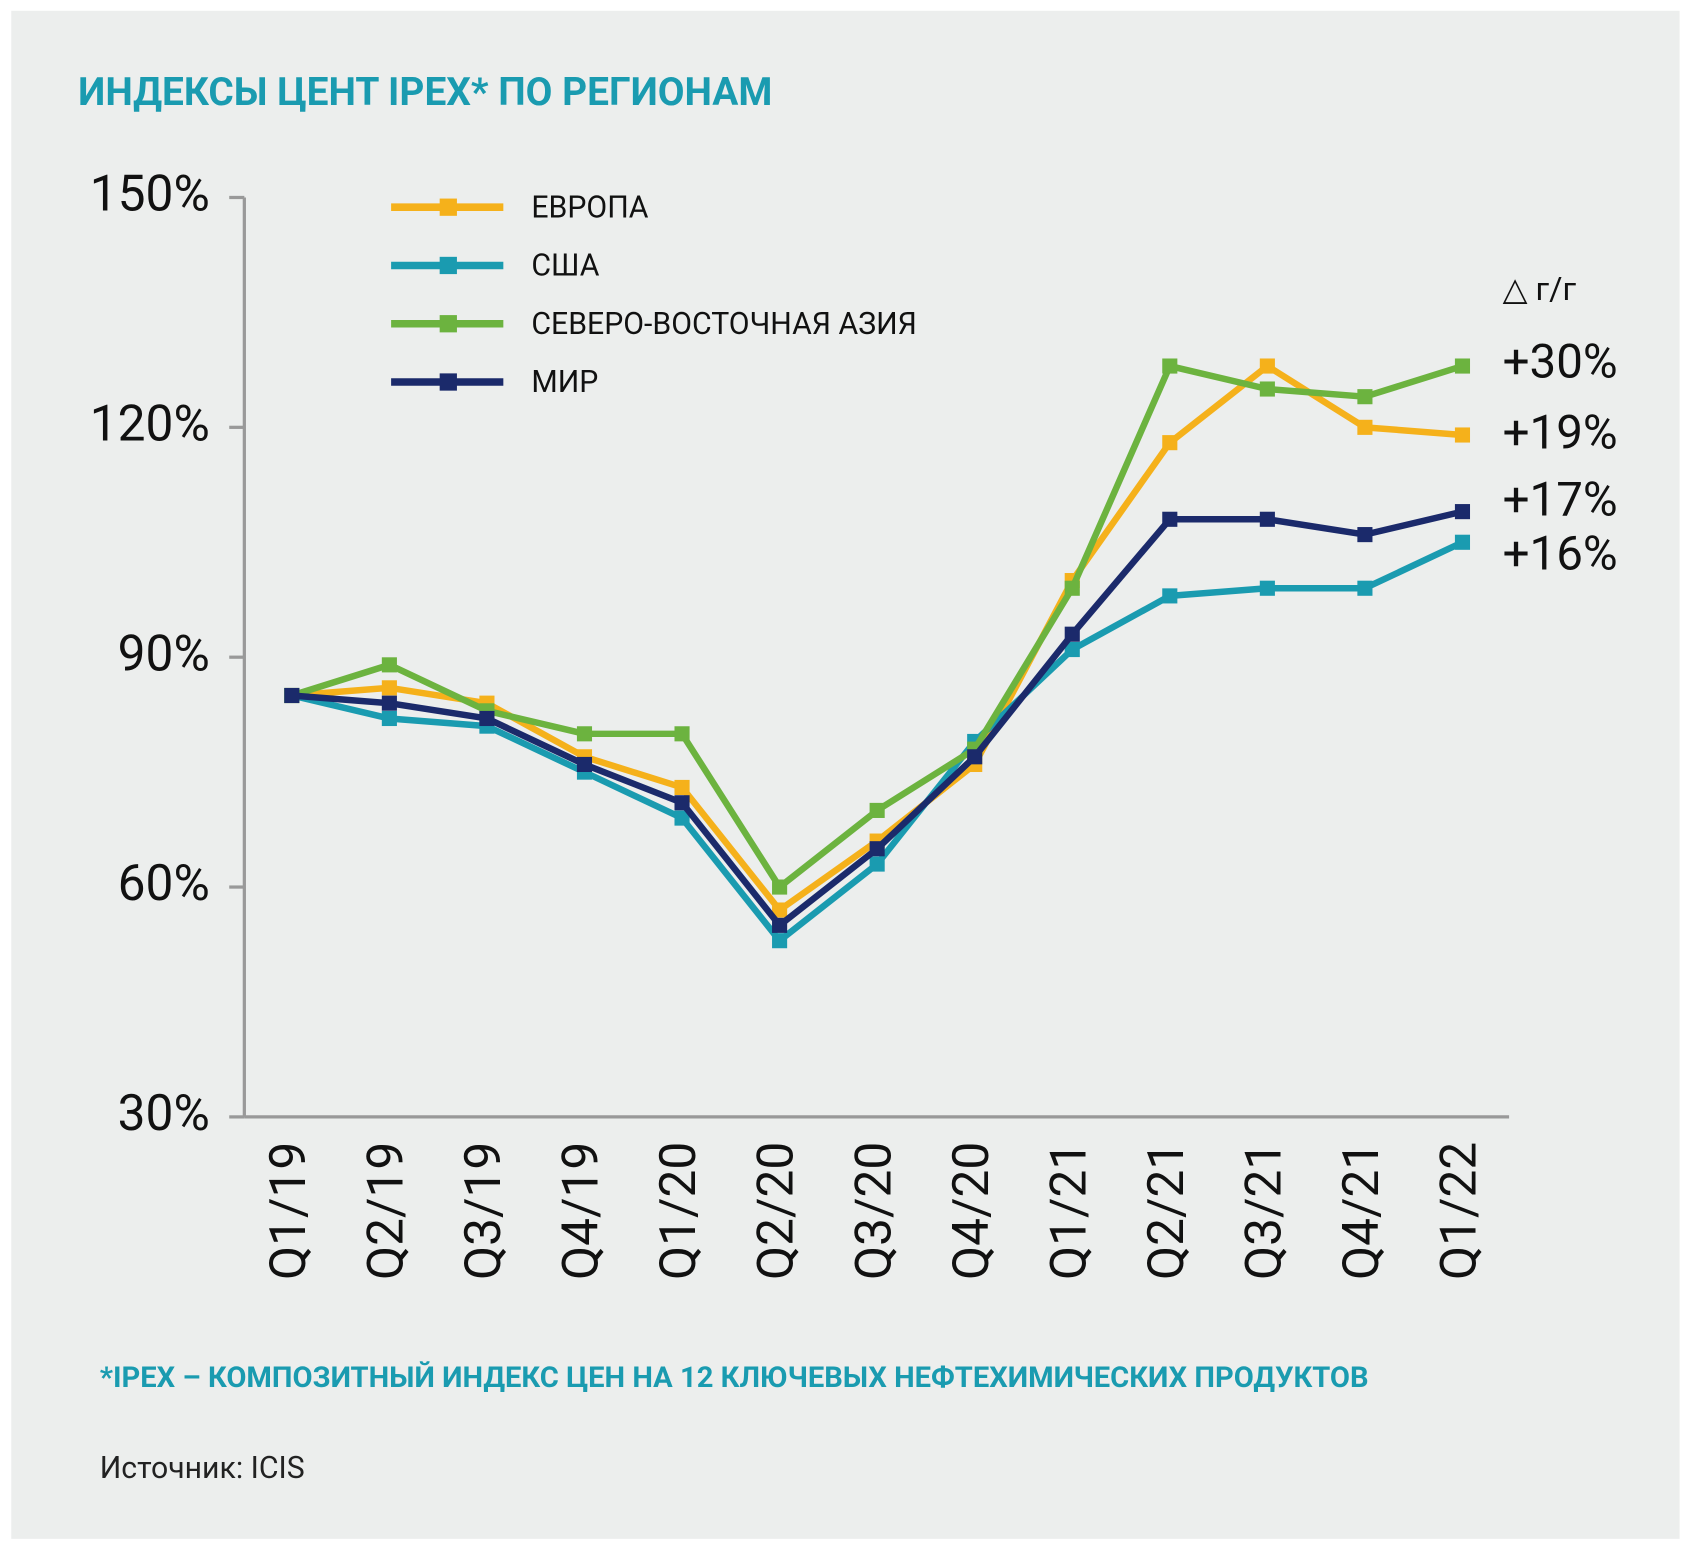  Describe the element at coordinates (1560, 553) in the screenshot. I see `annotation: +16%` at that location.